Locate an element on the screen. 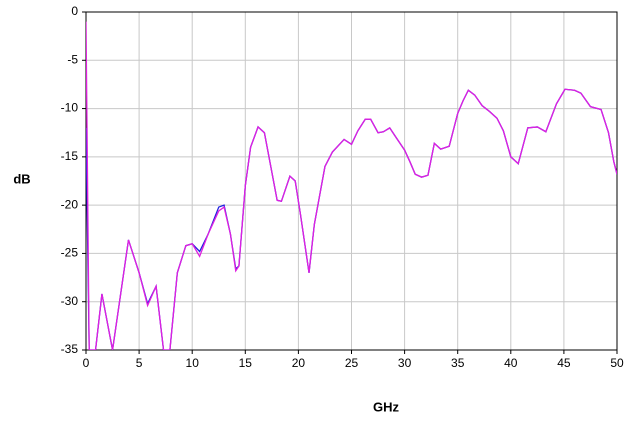  y-tick-label: -30 is located at coordinates (70, 301).